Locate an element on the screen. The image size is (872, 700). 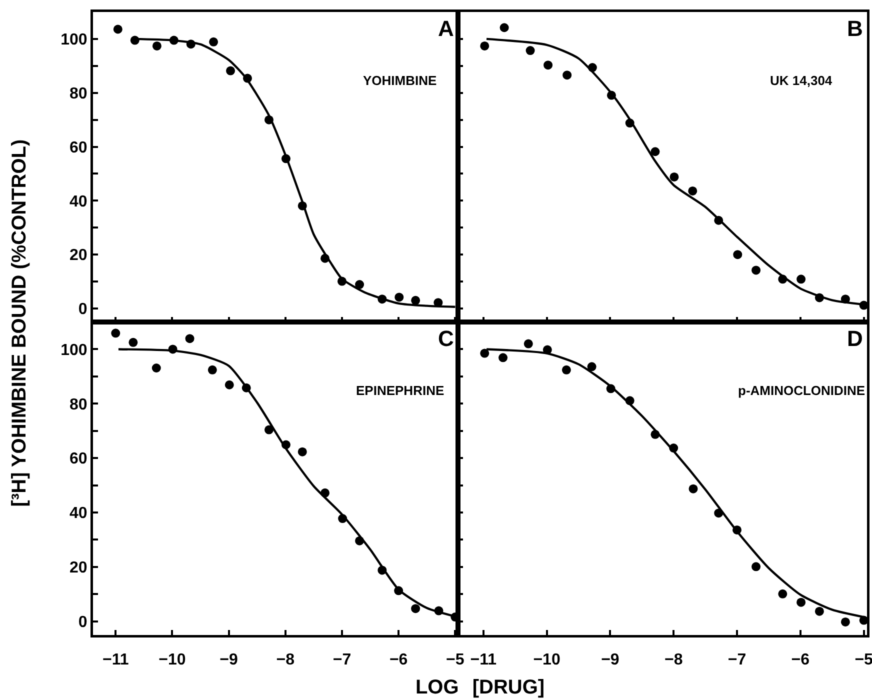
annotation: EPINEPHRINE is located at coordinates (400, 390).